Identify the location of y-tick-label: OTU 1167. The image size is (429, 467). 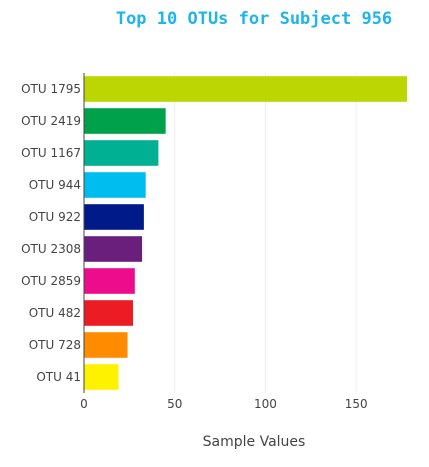
(51, 153).